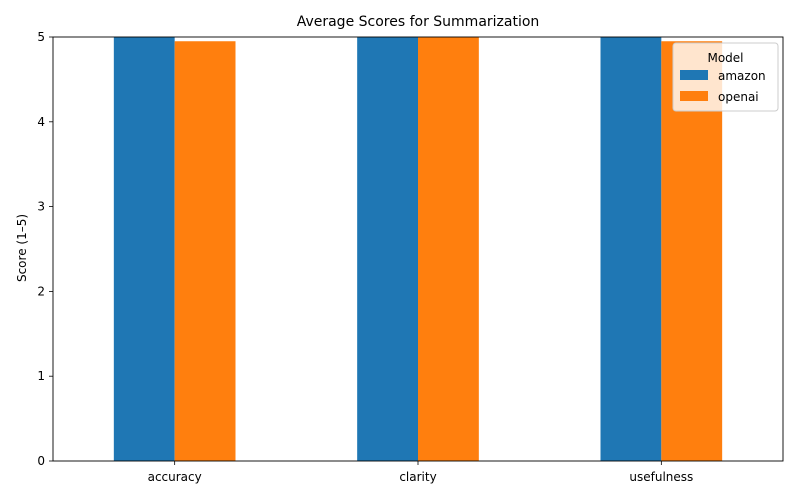 The height and width of the screenshot is (504, 800). What do you see at coordinates (738, 97) in the screenshot?
I see `legend-label-openai: openai` at bounding box center [738, 97].